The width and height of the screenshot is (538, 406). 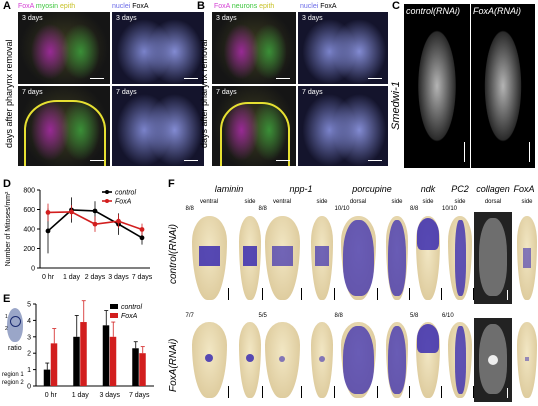 What do you see at coordinates (189, 209) in the screenshot?
I see `count-top: 8/8` at bounding box center [189, 209].